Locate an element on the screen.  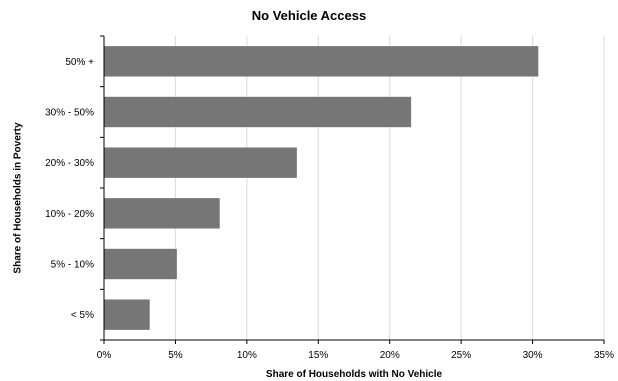
x-tick-label: 15% is located at coordinates (318, 355).